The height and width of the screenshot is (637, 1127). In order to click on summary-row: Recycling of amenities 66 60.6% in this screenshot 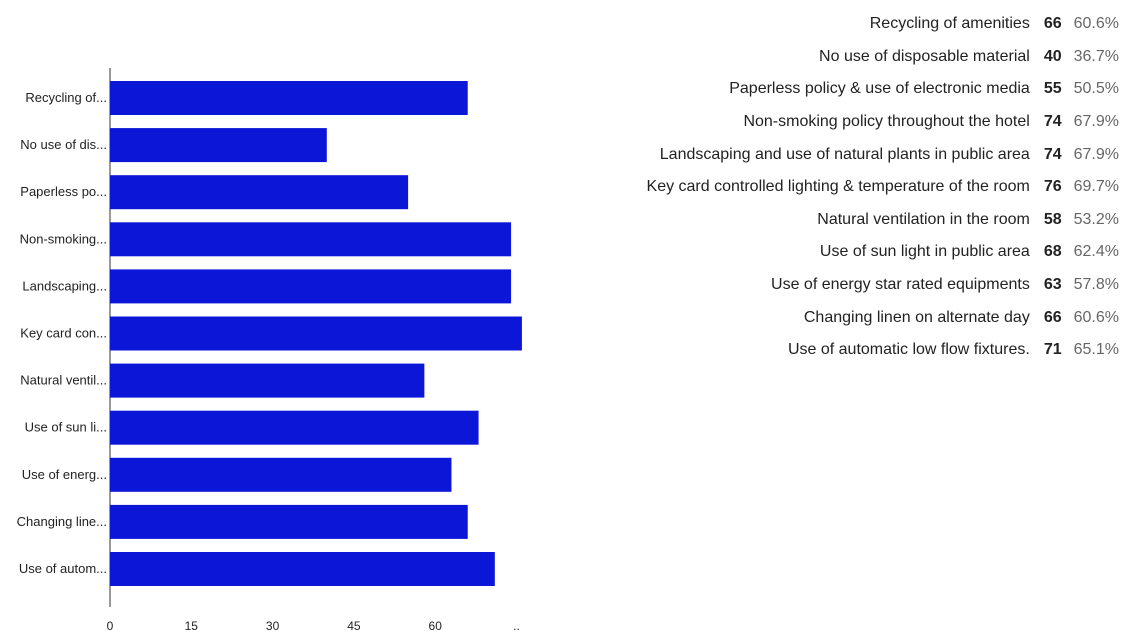, I will do `click(883, 24)`.